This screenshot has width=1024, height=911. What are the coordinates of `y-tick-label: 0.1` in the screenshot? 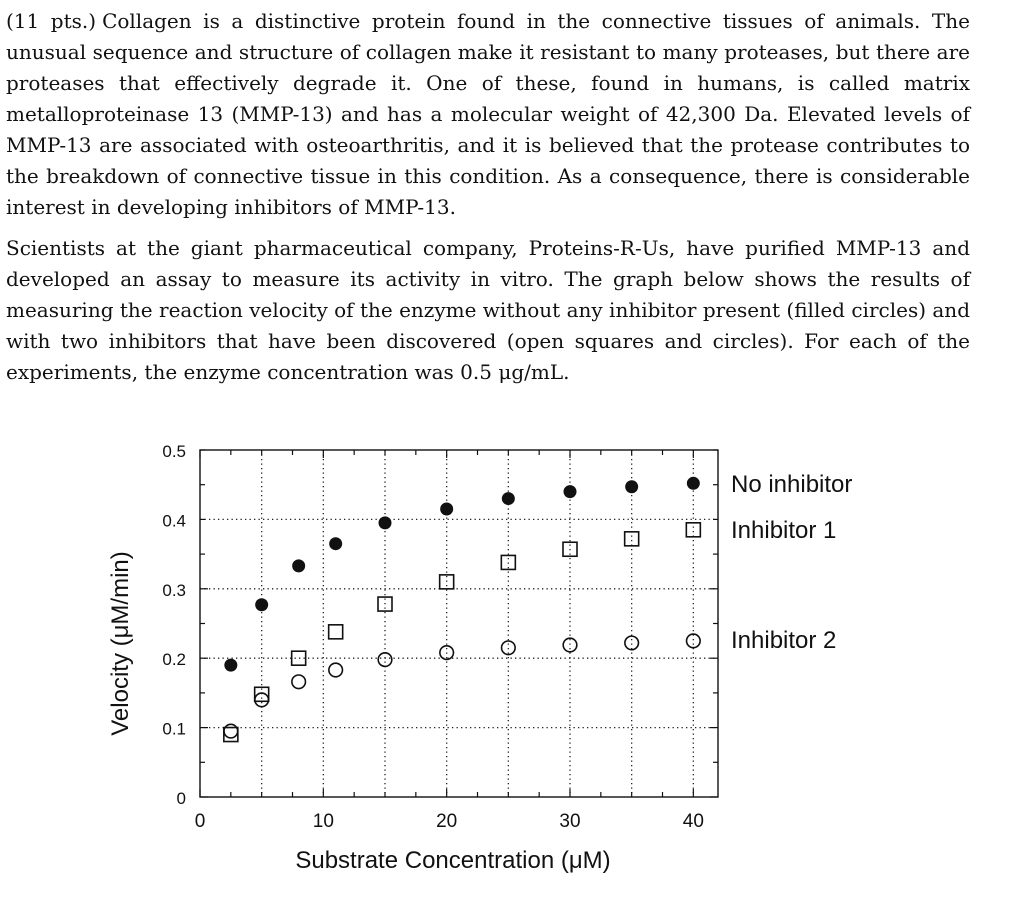 It's located at (174, 729).